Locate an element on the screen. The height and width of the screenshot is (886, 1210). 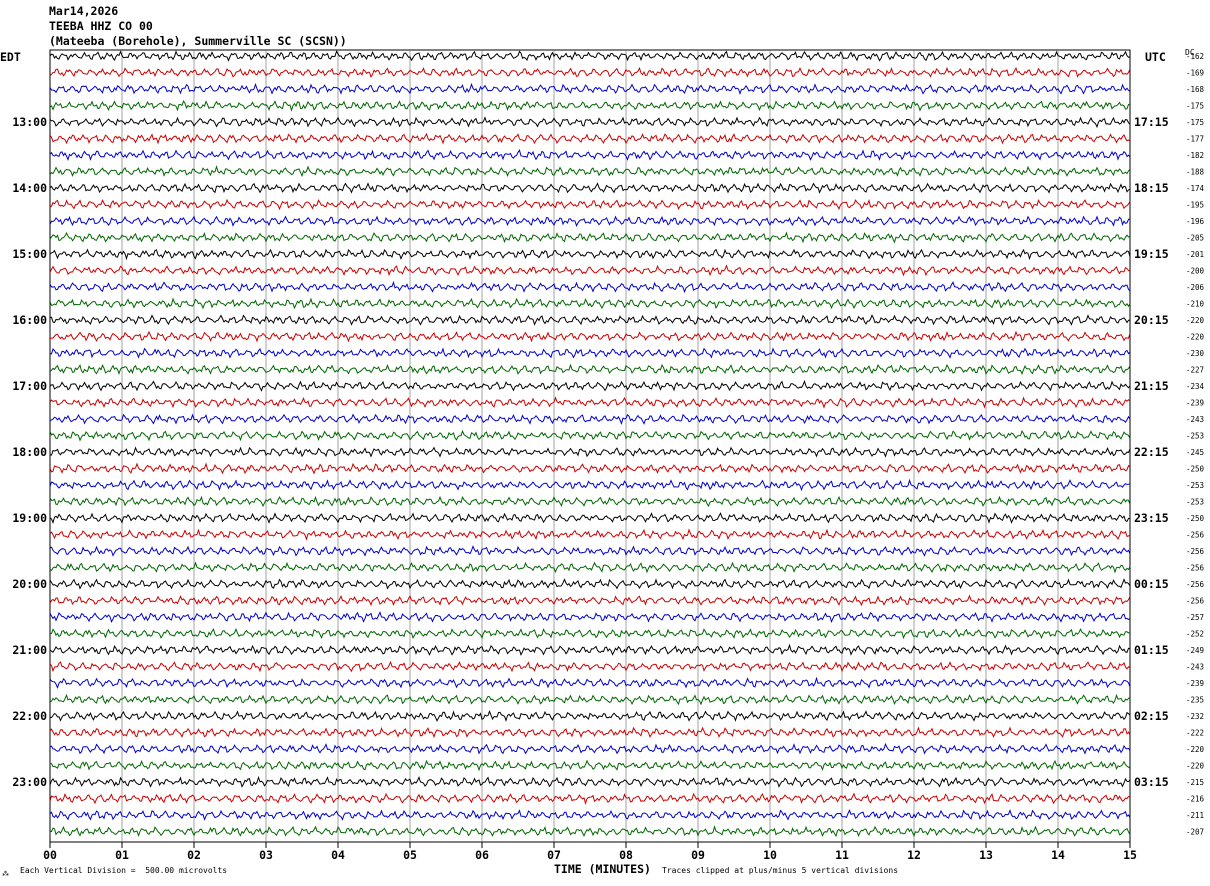
x-tick-label: 11 is located at coordinates (842, 855).